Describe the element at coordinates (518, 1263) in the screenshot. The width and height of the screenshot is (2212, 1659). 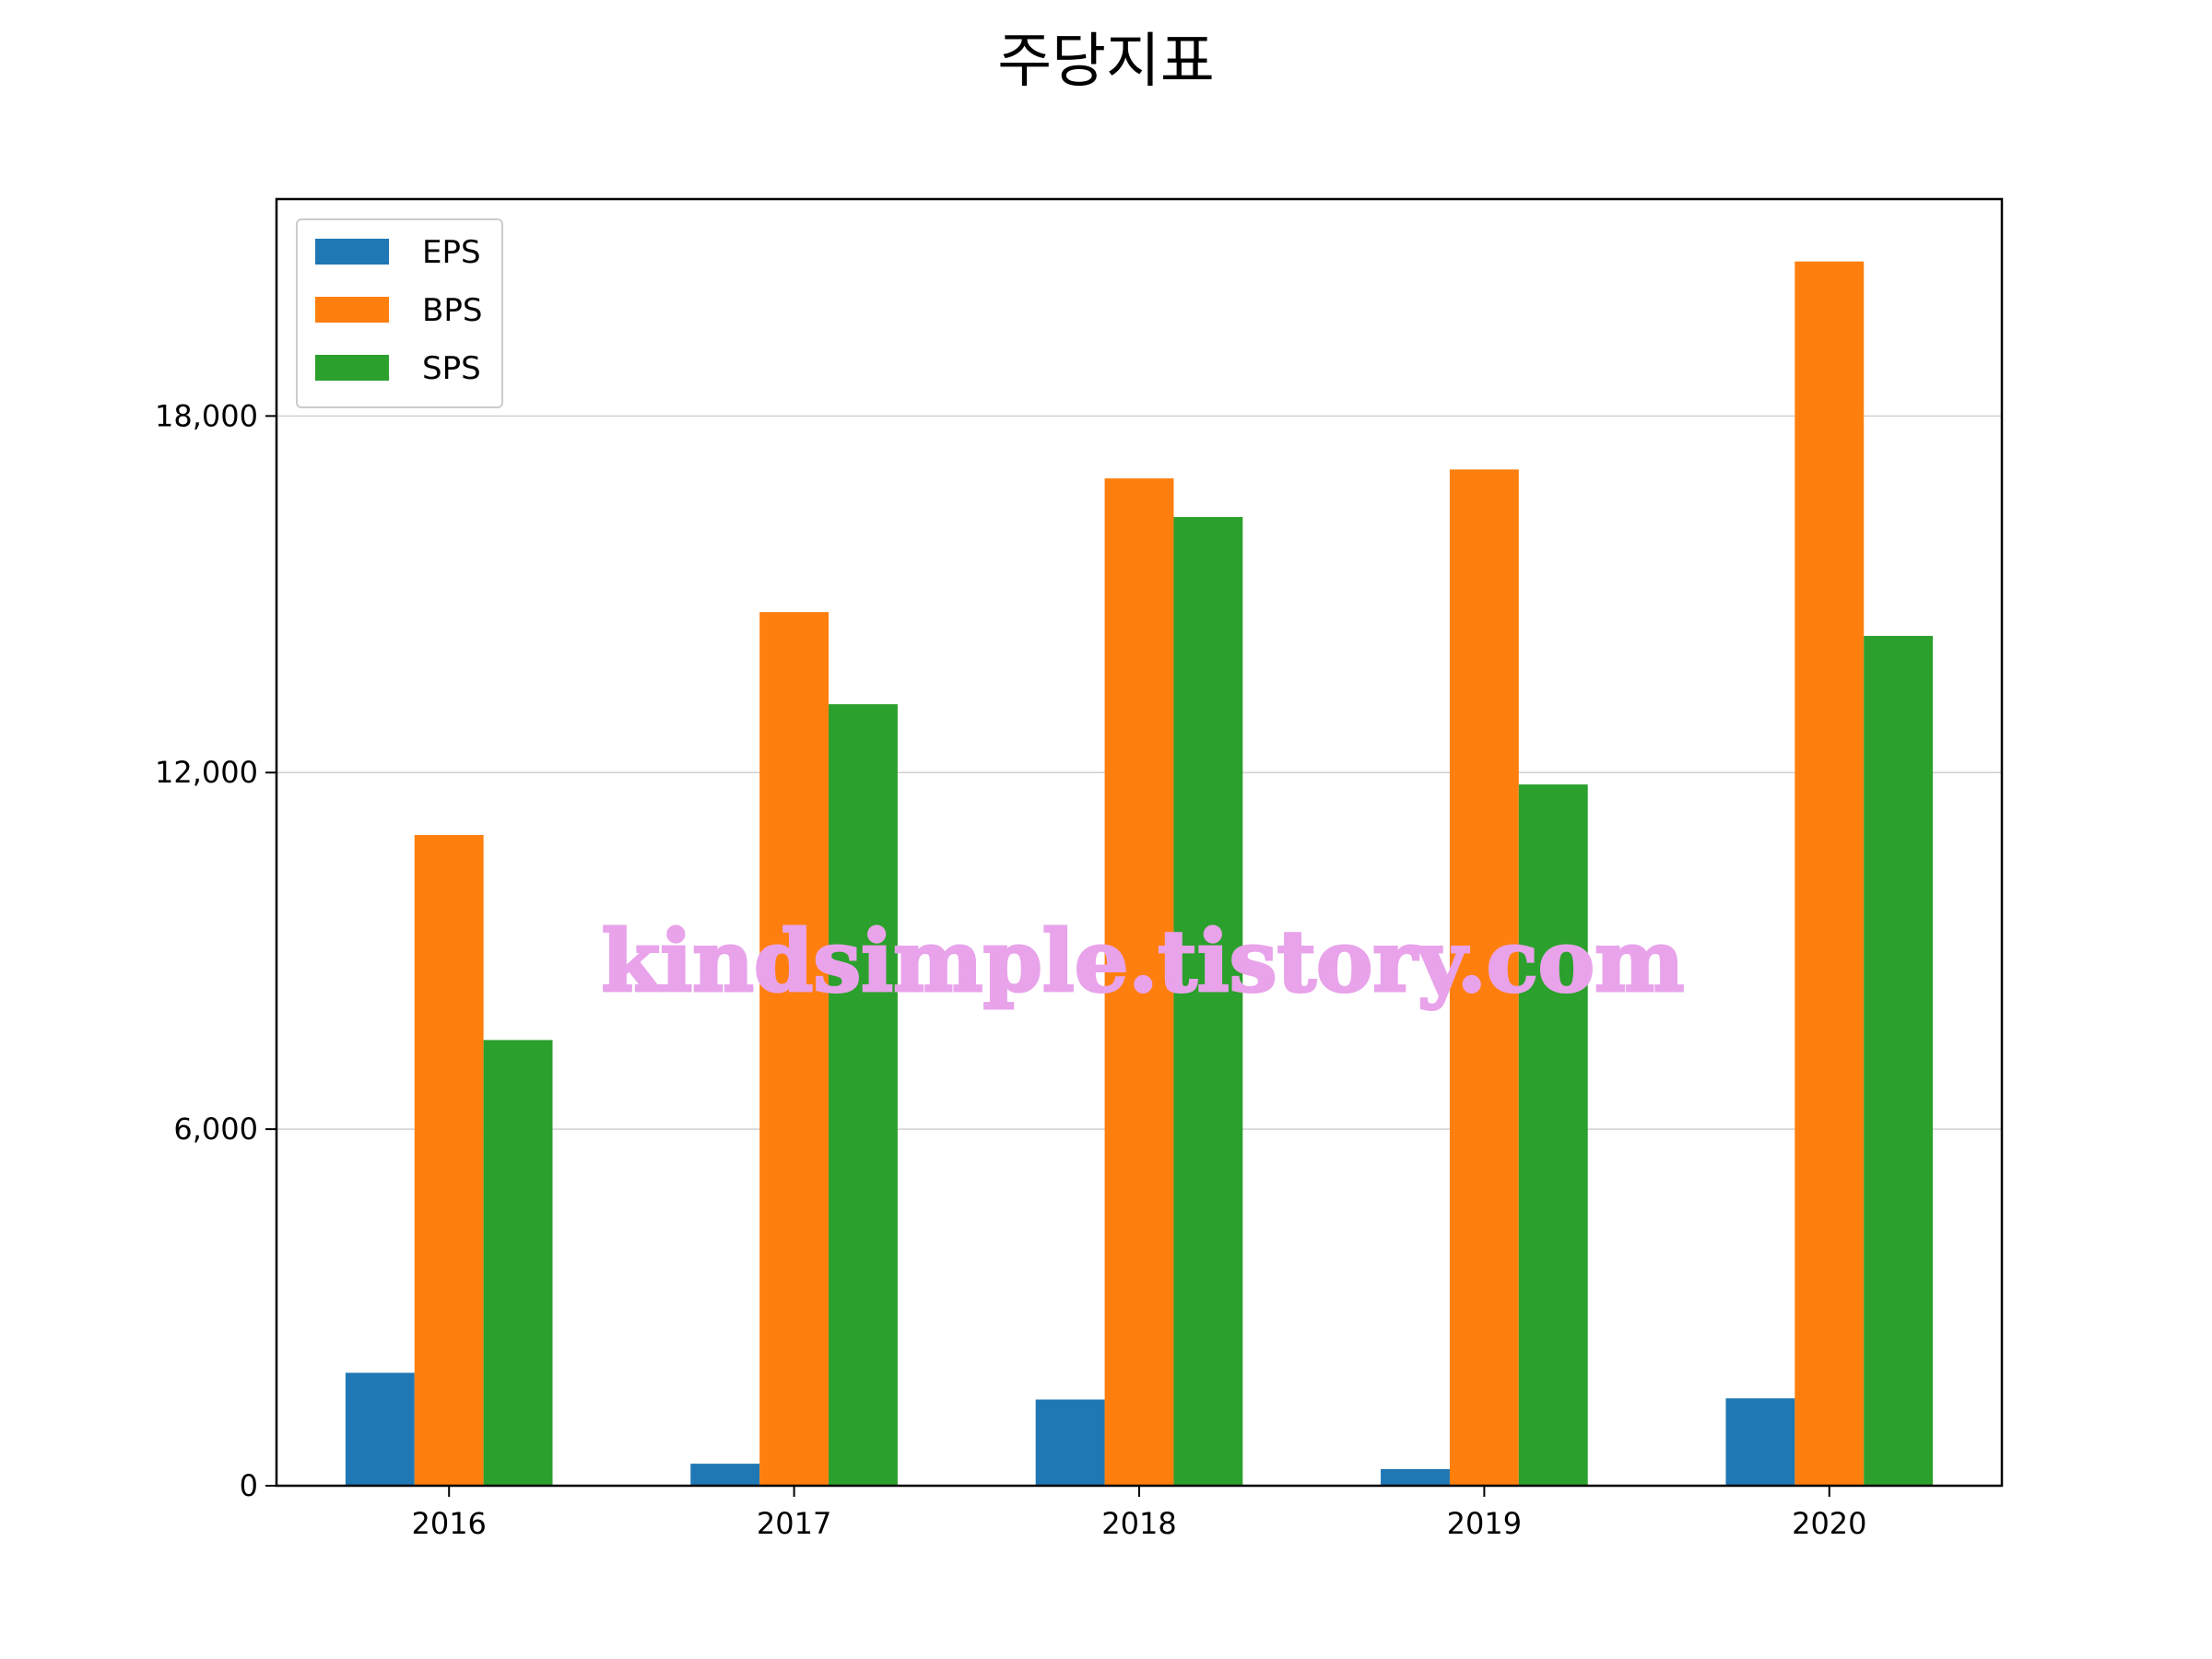
I see `bar-sps-2016` at that location.